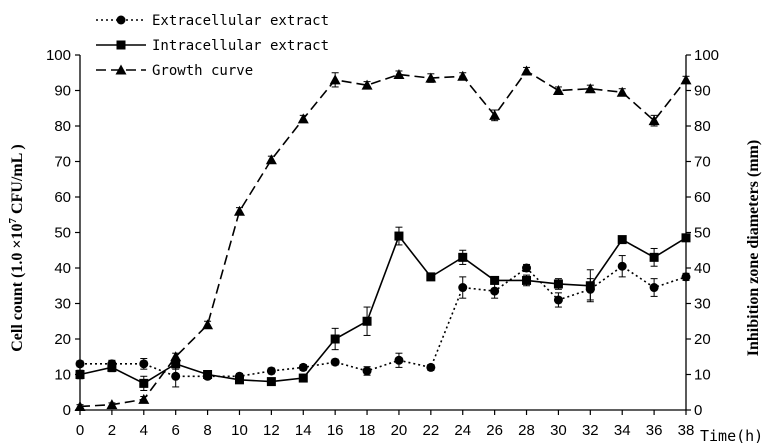 The height and width of the screenshot is (444, 771). I want to click on y-left-tick-label: 10, so click(62, 375).